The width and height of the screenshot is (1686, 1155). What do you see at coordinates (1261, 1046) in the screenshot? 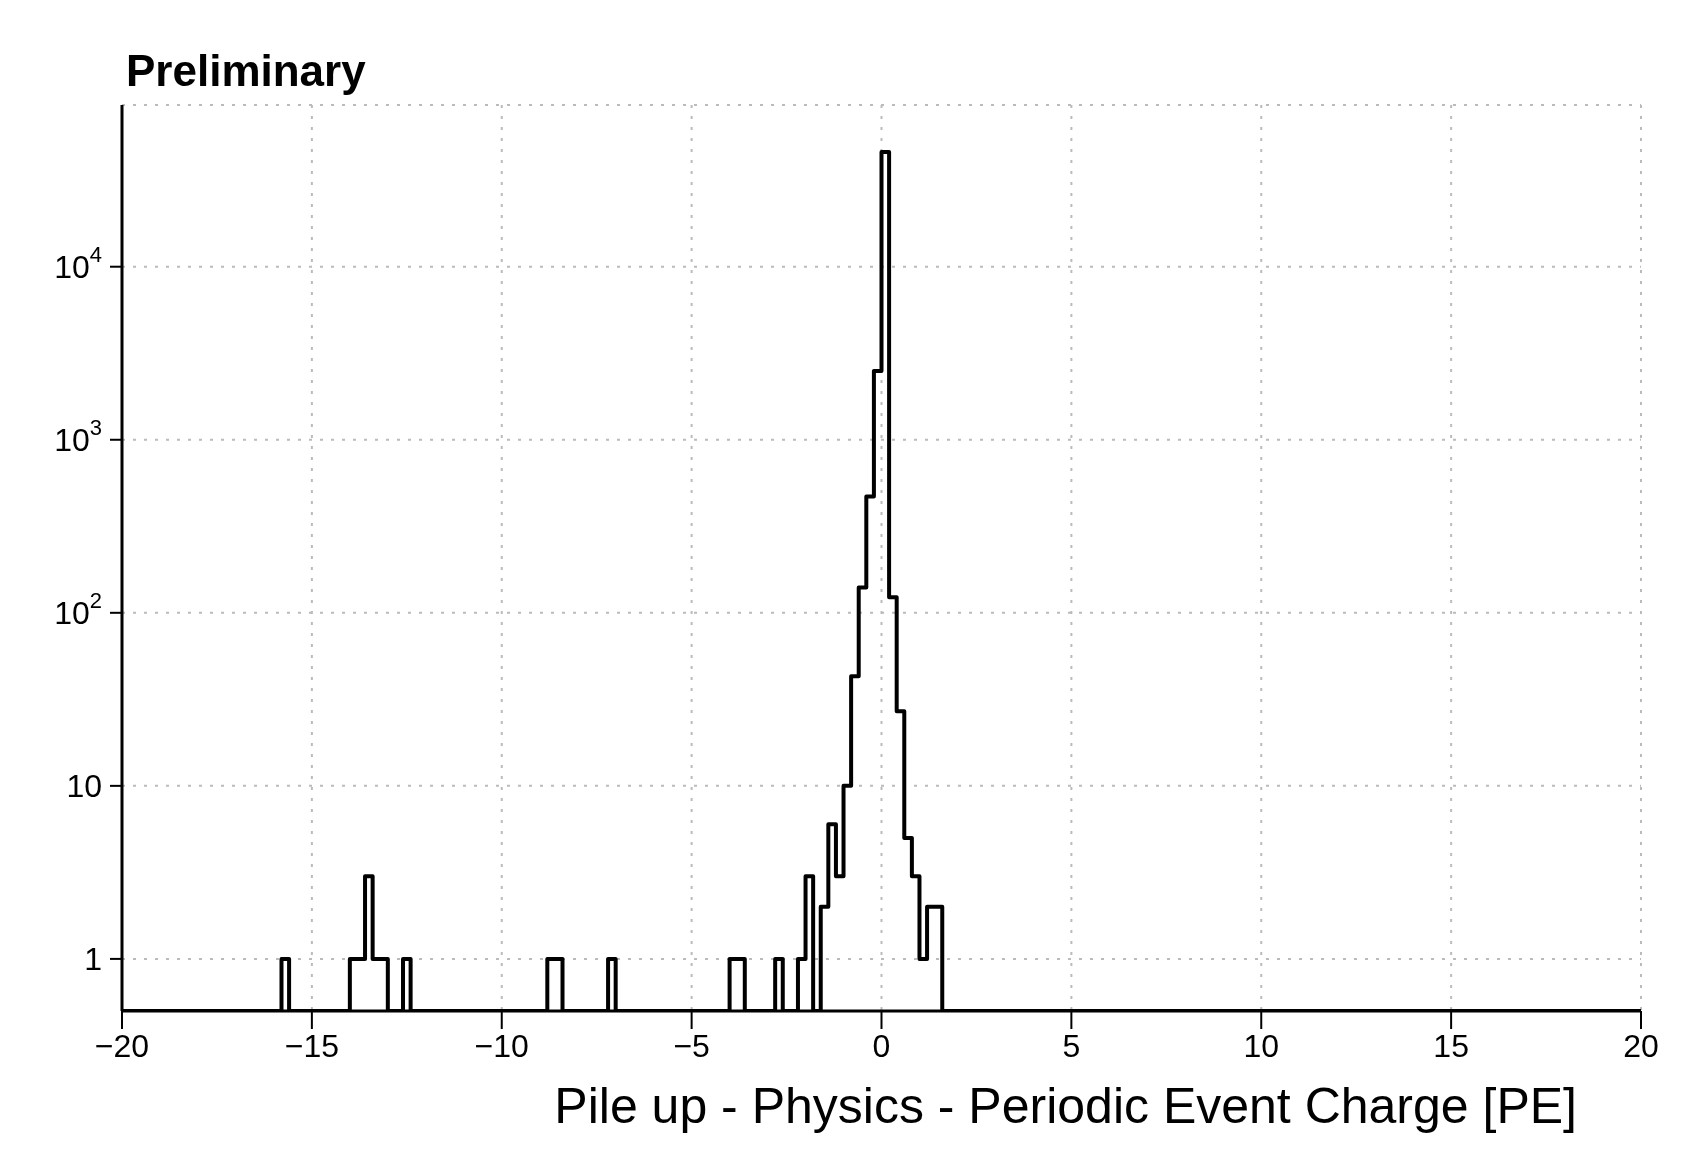
I see `x-tick-label: 10` at bounding box center [1261, 1046].